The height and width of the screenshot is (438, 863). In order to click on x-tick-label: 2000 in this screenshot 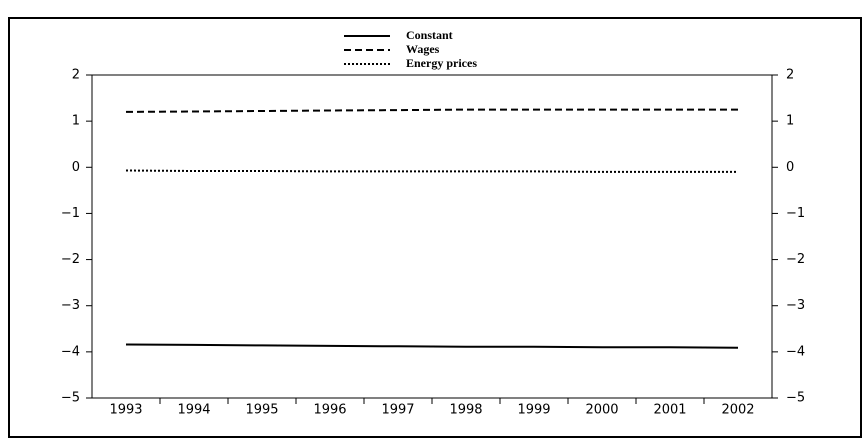, I will do `click(601, 410)`.